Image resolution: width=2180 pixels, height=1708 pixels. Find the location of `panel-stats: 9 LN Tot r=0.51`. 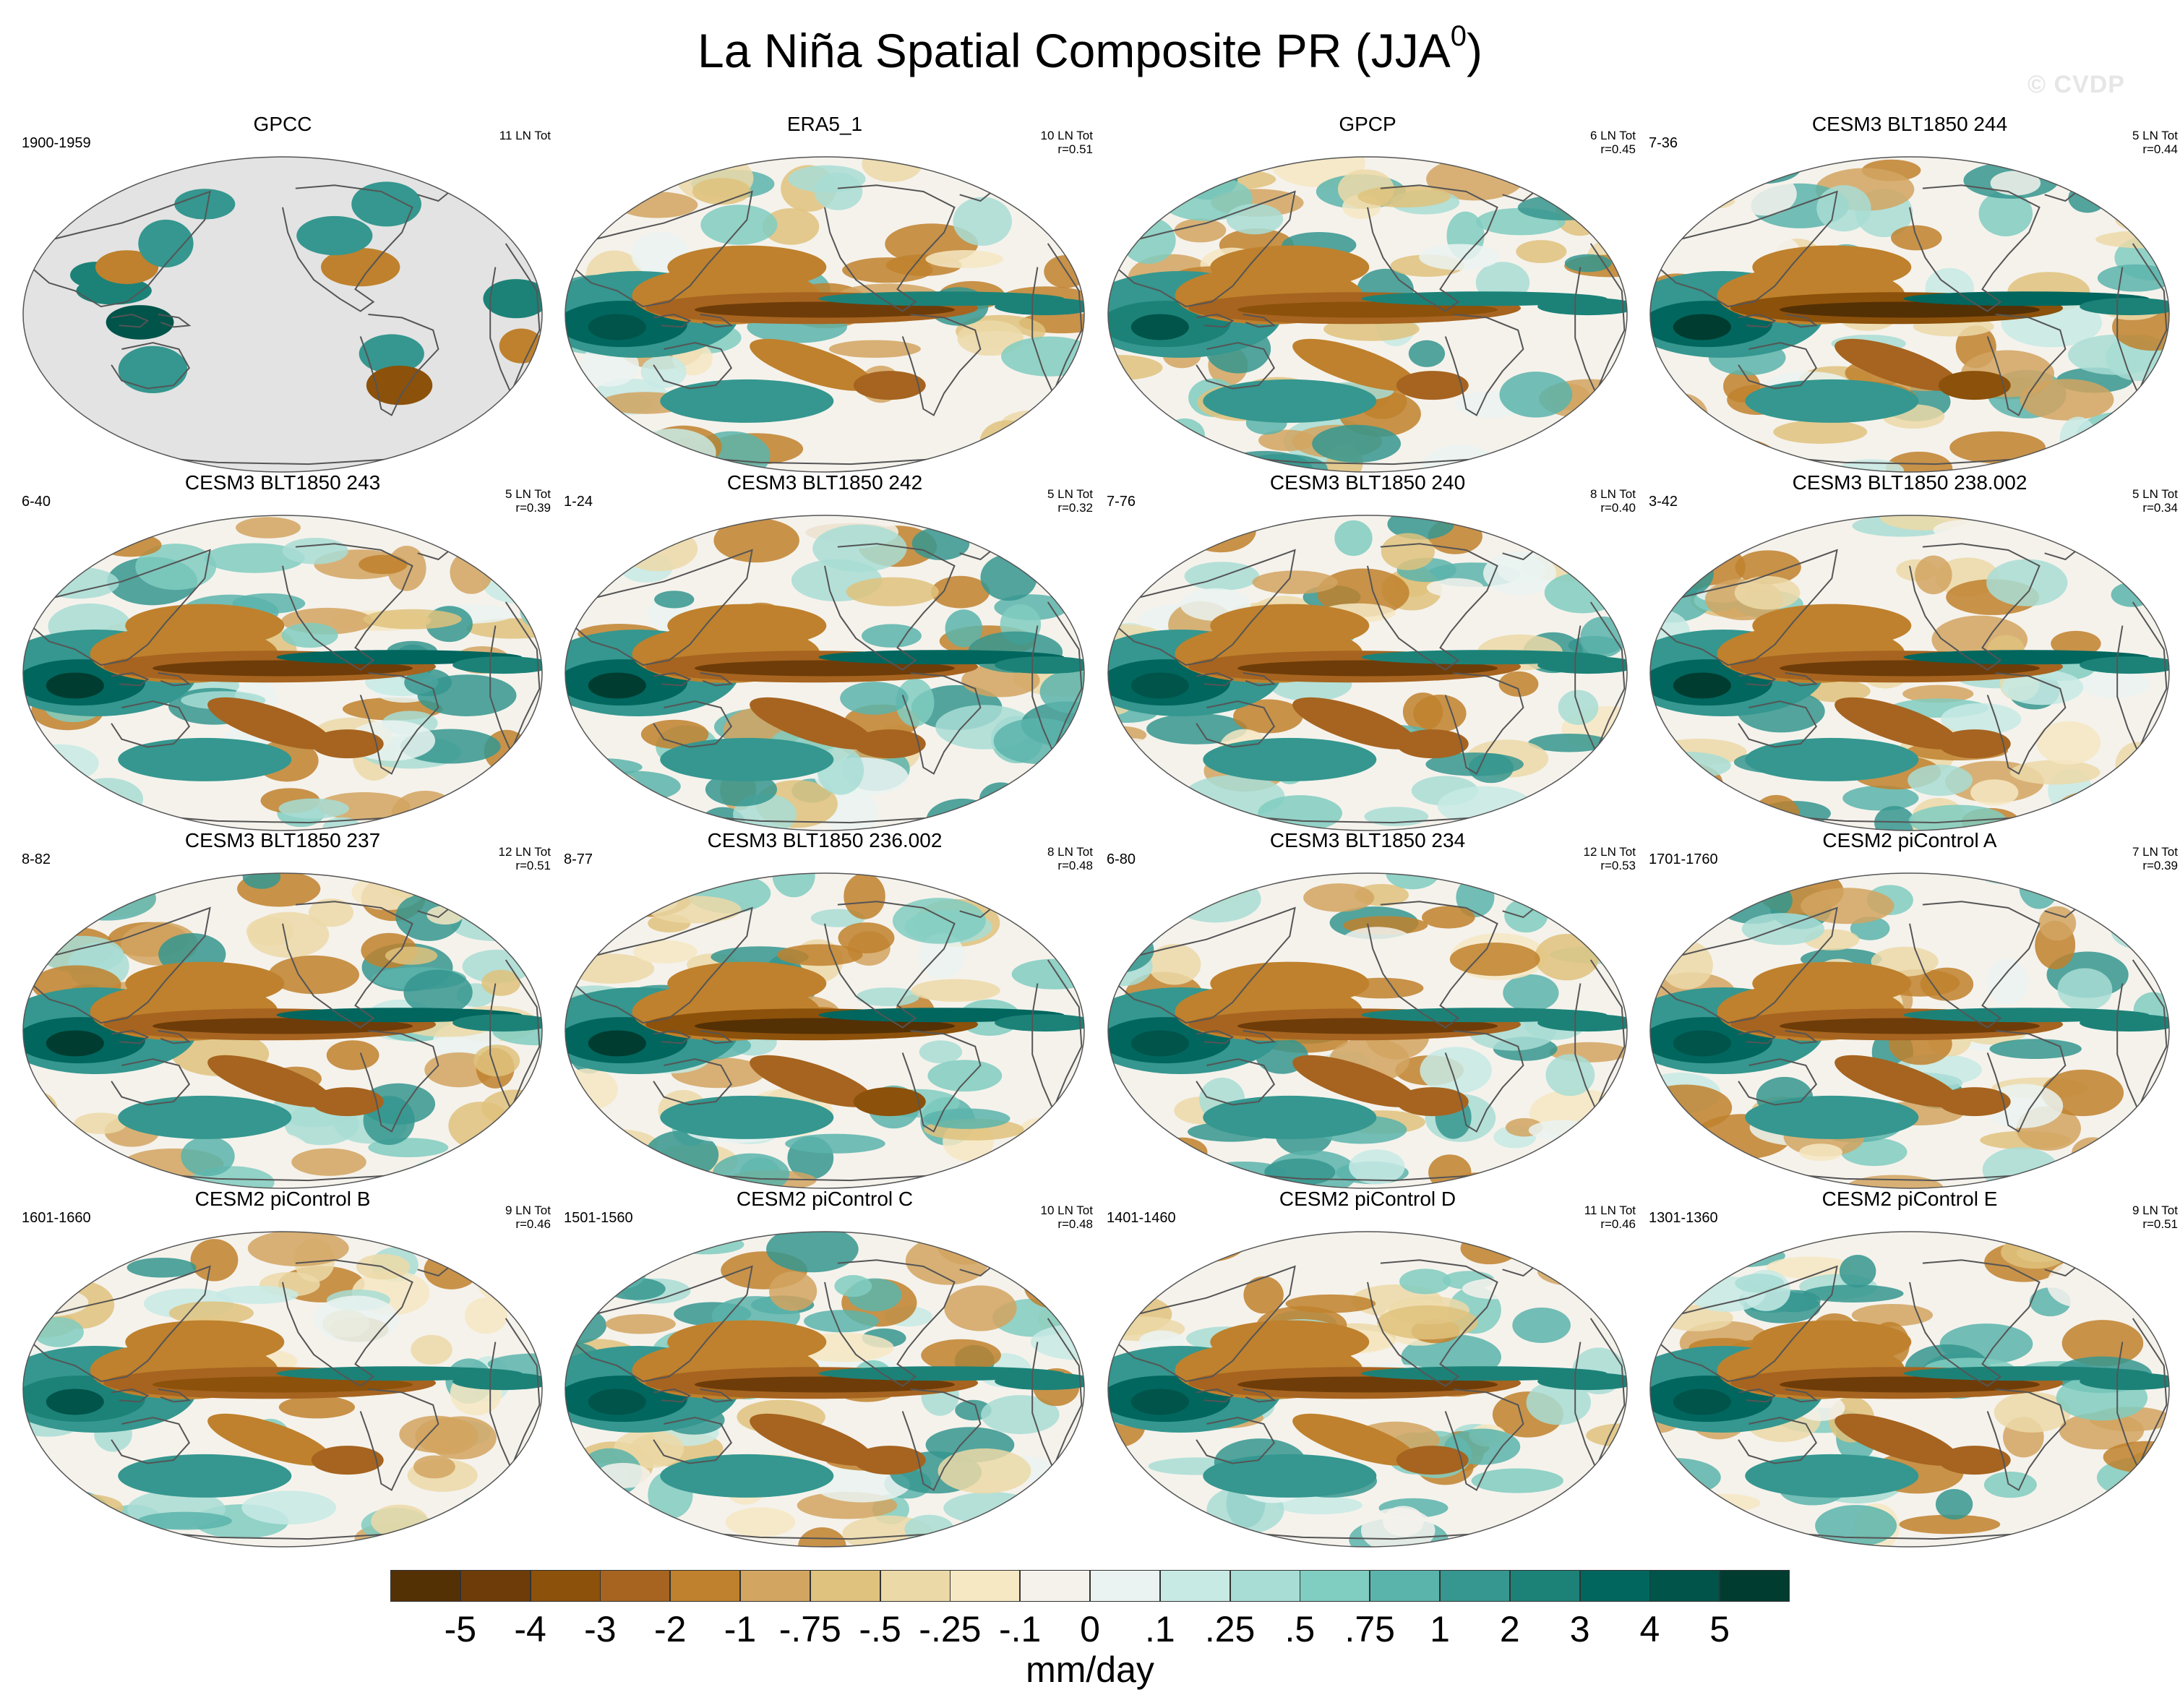

panel-stats: 9 LN Tot r=0.51 is located at coordinates (2155, 1217).